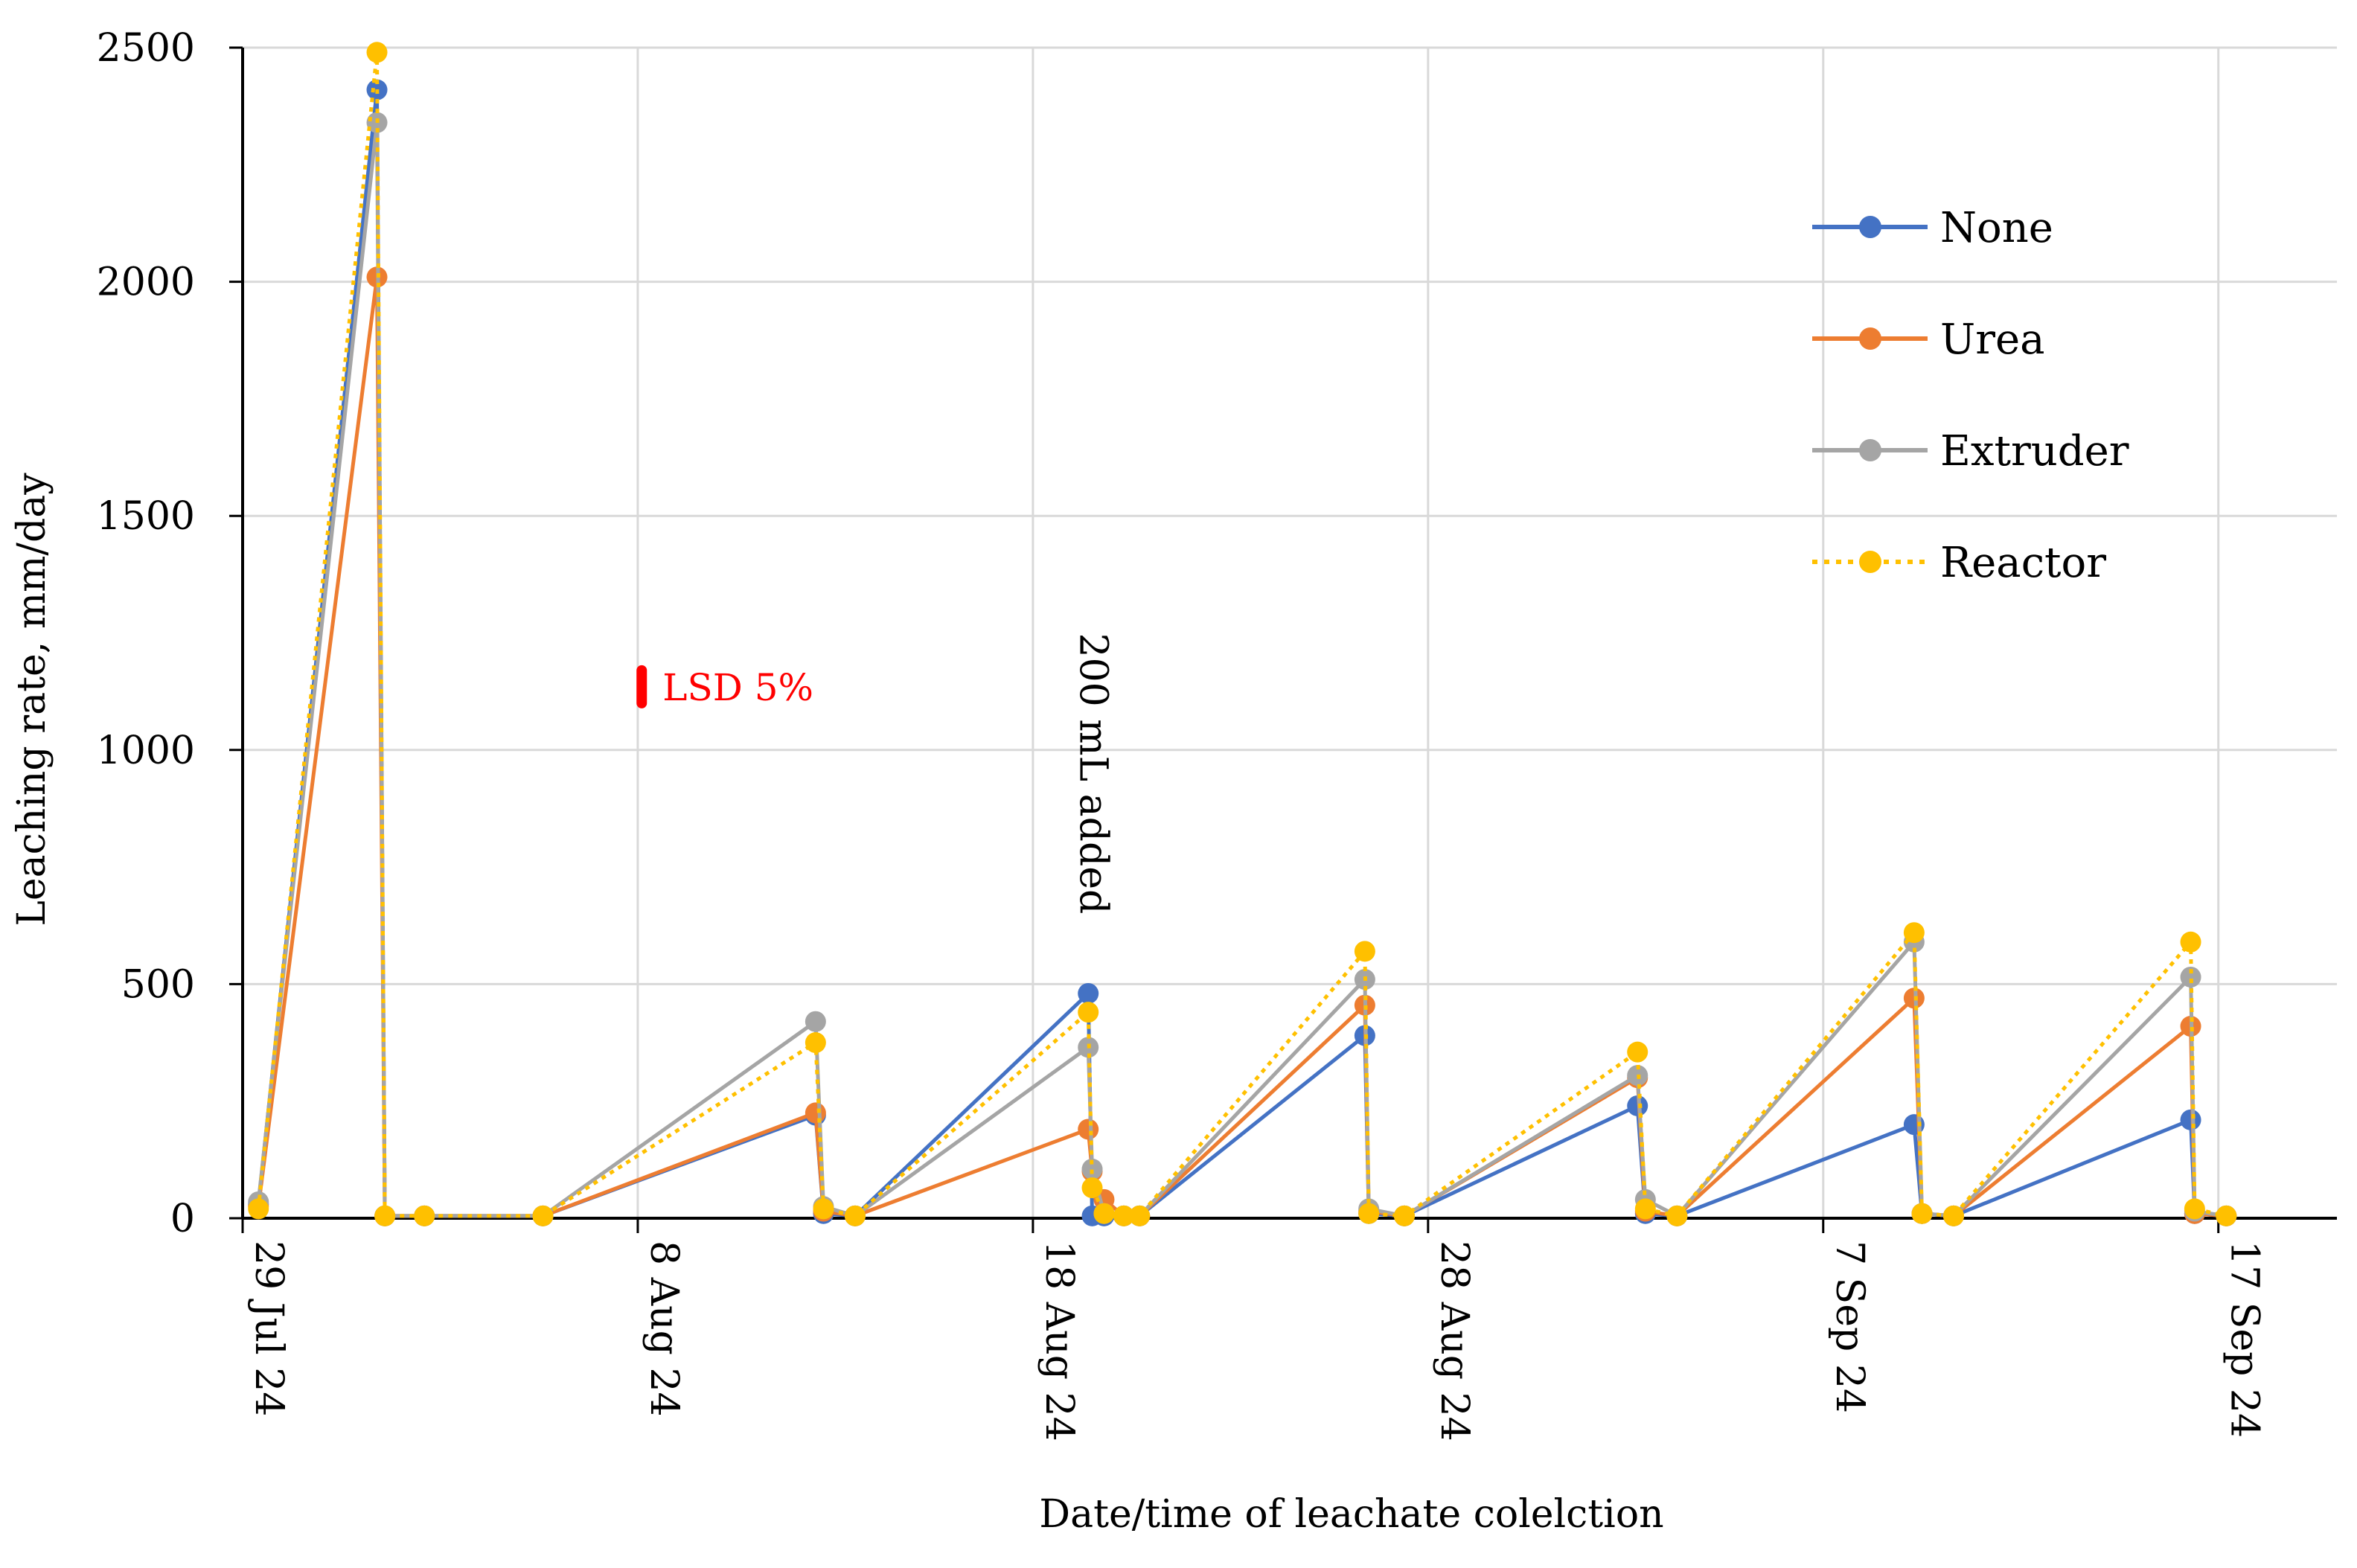 This screenshot has height=1568, width=2357. Describe the element at coordinates (737, 687) in the screenshot. I see `lsd-label: LSD 5%` at that location.